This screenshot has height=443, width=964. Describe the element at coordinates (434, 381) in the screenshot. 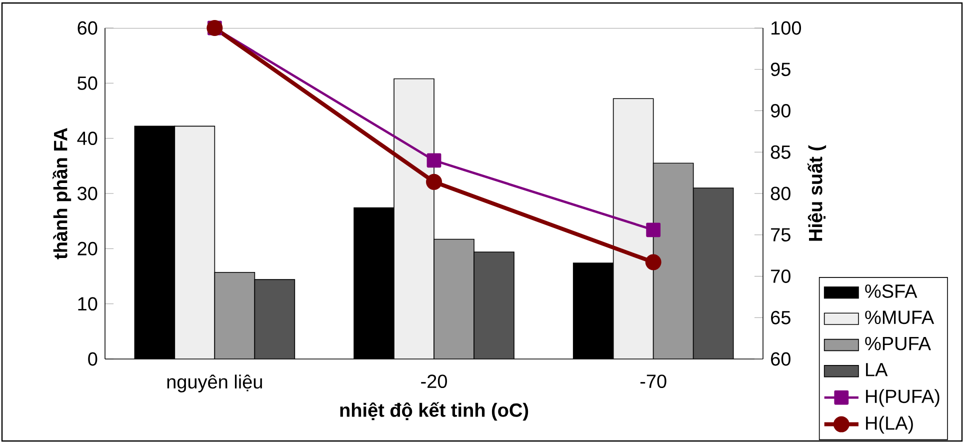

I see `x-tick-label: -20` at that location.